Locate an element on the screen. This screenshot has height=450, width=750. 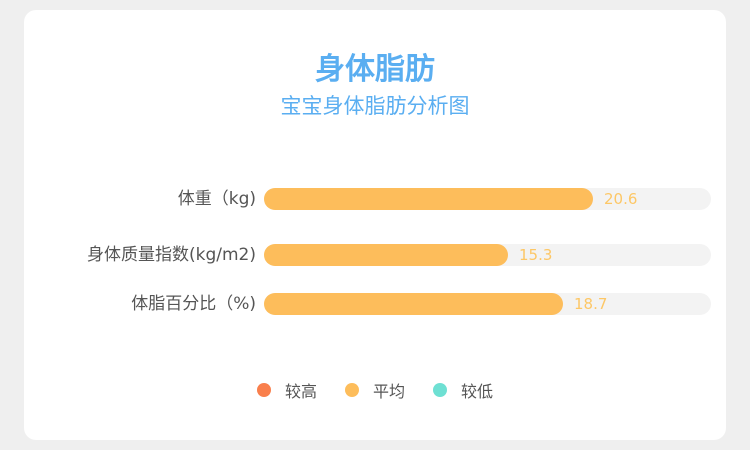
bar-value-label: 18.7 is located at coordinates (591, 304).